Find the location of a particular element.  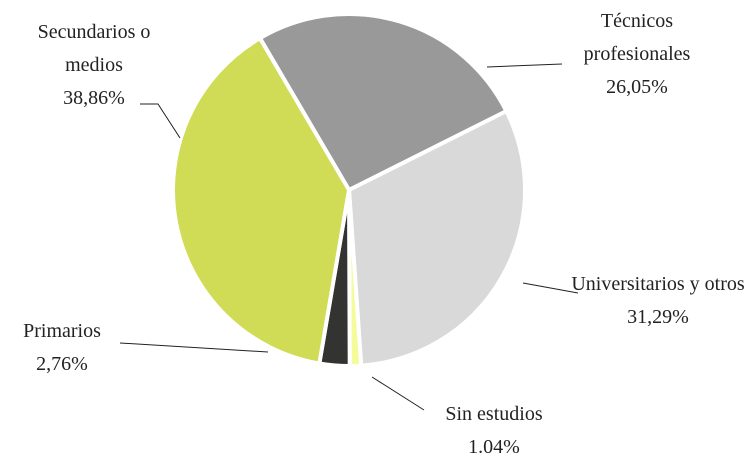

slice-label: Universitarios y otros 31,29% is located at coordinates (658, 301).